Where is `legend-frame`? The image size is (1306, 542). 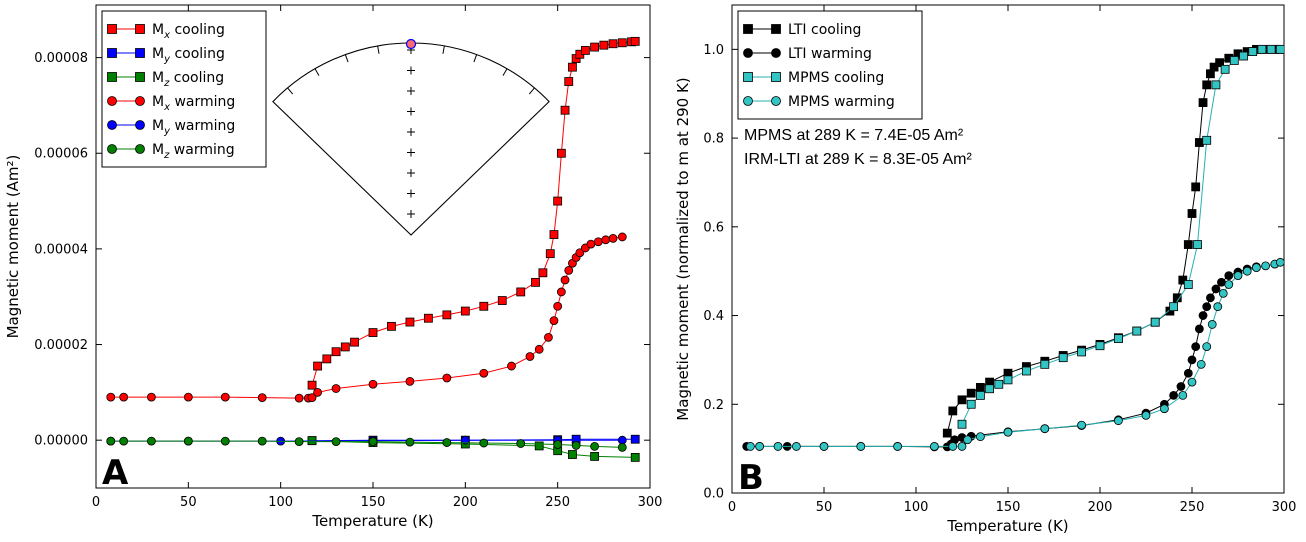
legend-frame is located at coordinates (184, 89).